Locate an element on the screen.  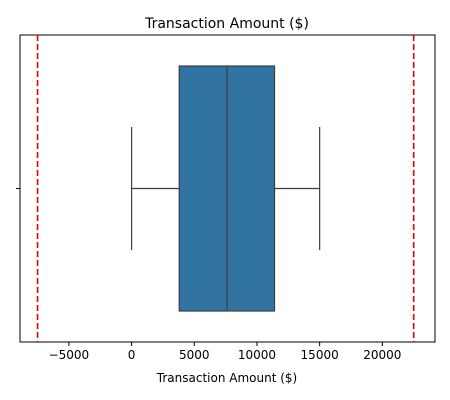
x-tick-label: 20000 is located at coordinates (382, 355).